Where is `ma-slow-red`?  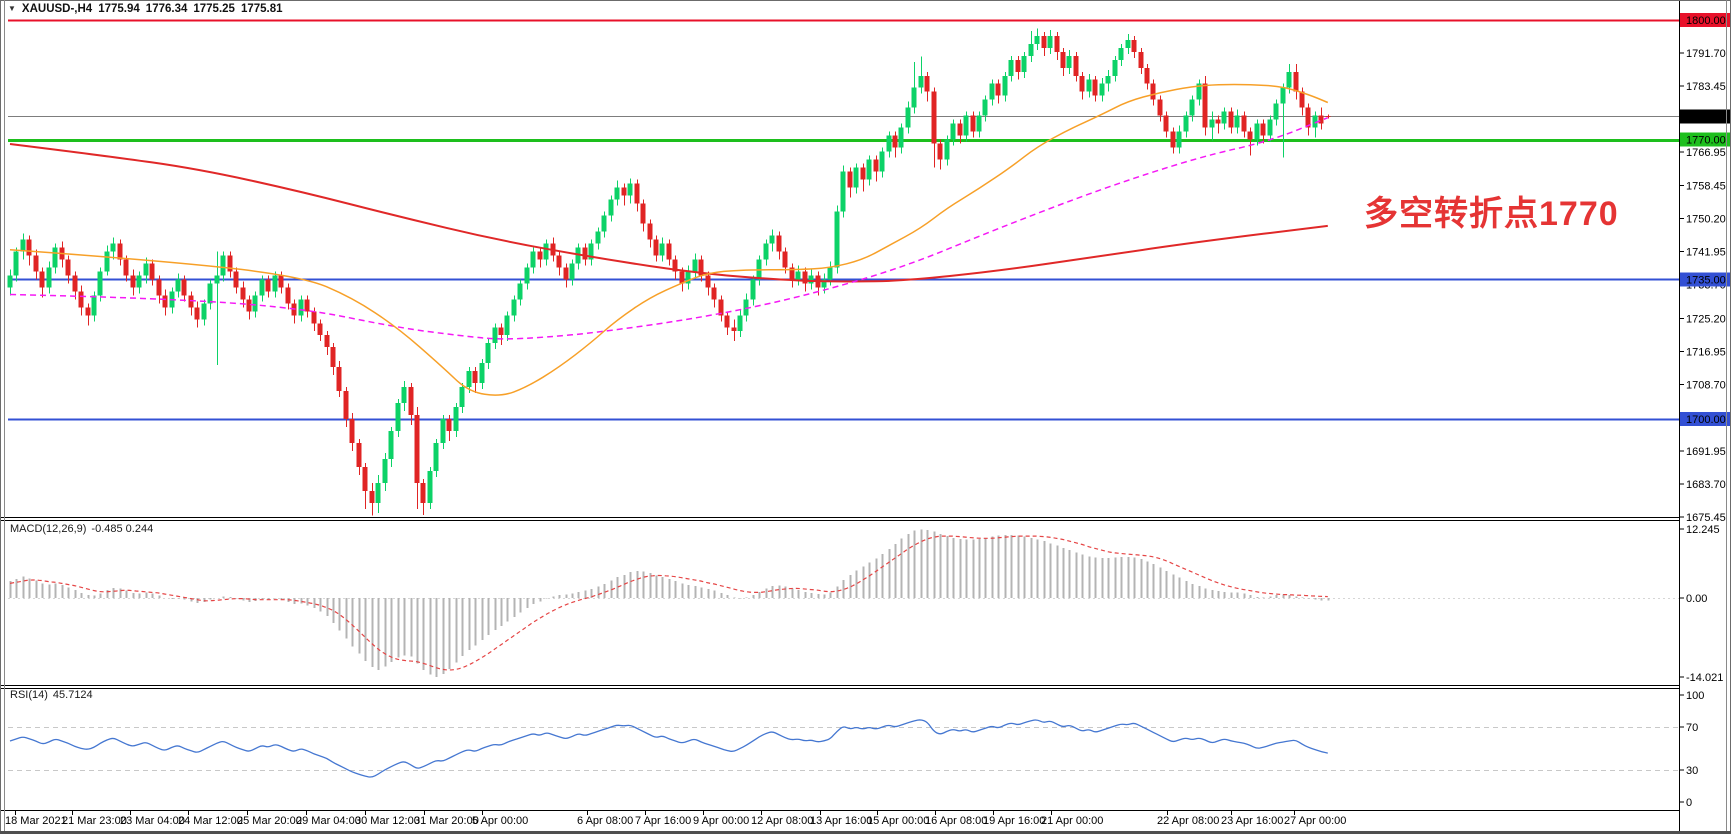 ma-slow-red is located at coordinates (668, 213).